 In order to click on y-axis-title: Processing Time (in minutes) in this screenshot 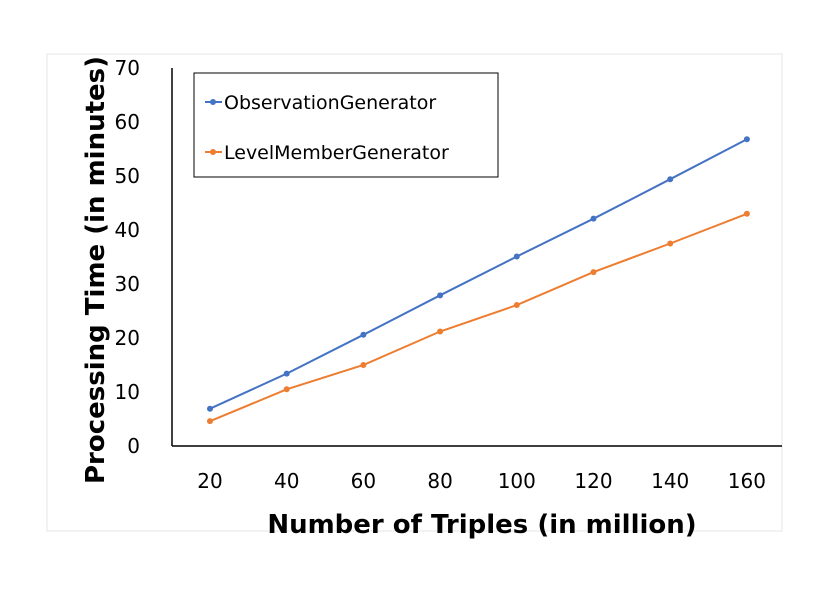, I will do `click(96, 270)`.